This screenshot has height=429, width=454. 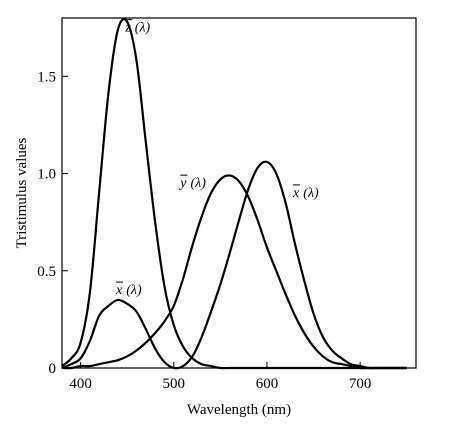 What do you see at coordinates (22, 192) in the screenshot?
I see `y-axis-title: Tristimulus values` at bounding box center [22, 192].